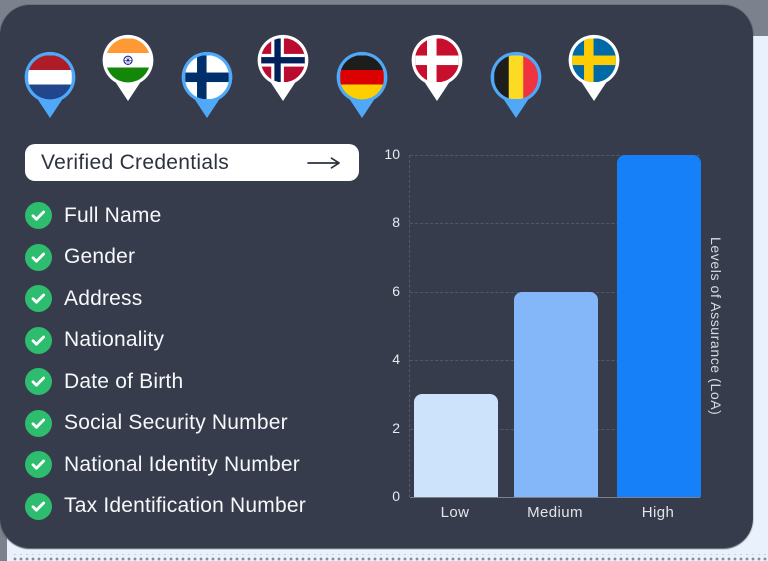 The width and height of the screenshot is (768, 561). What do you see at coordinates (658, 512) in the screenshot?
I see `x-axis-label-high: High` at bounding box center [658, 512].